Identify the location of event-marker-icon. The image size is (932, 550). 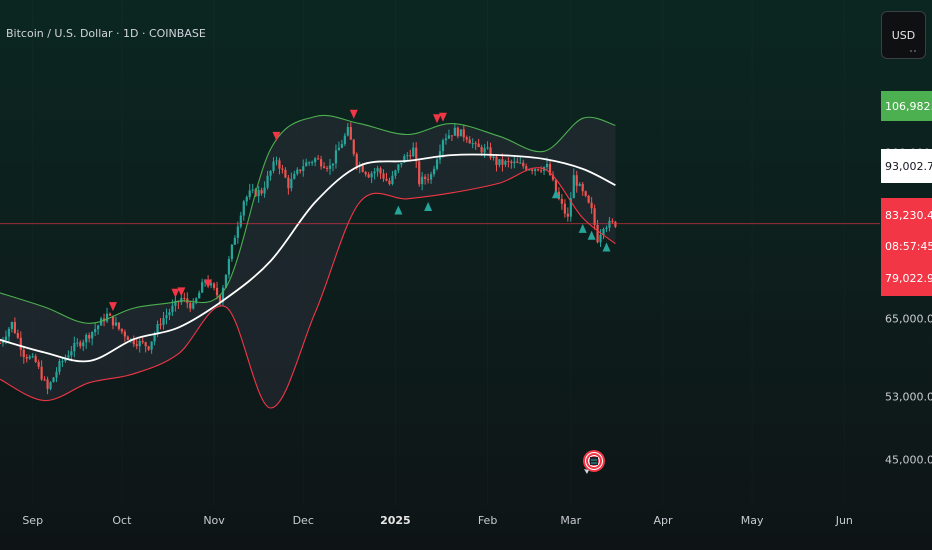
(594, 462).